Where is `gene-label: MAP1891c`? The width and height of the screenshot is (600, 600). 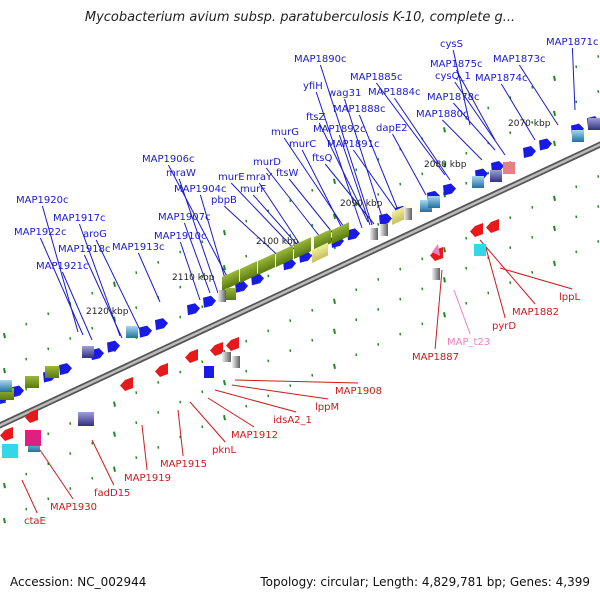
gene-label: MAP1891c is located at coordinates (353, 144).